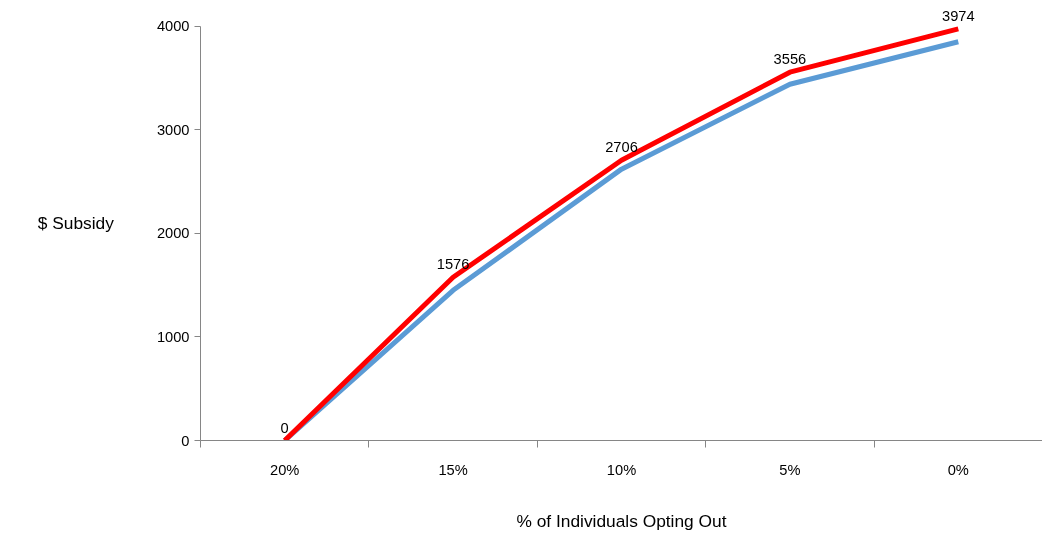  Describe the element at coordinates (173, 26) in the screenshot. I see `y-tick-label: 4000` at that location.